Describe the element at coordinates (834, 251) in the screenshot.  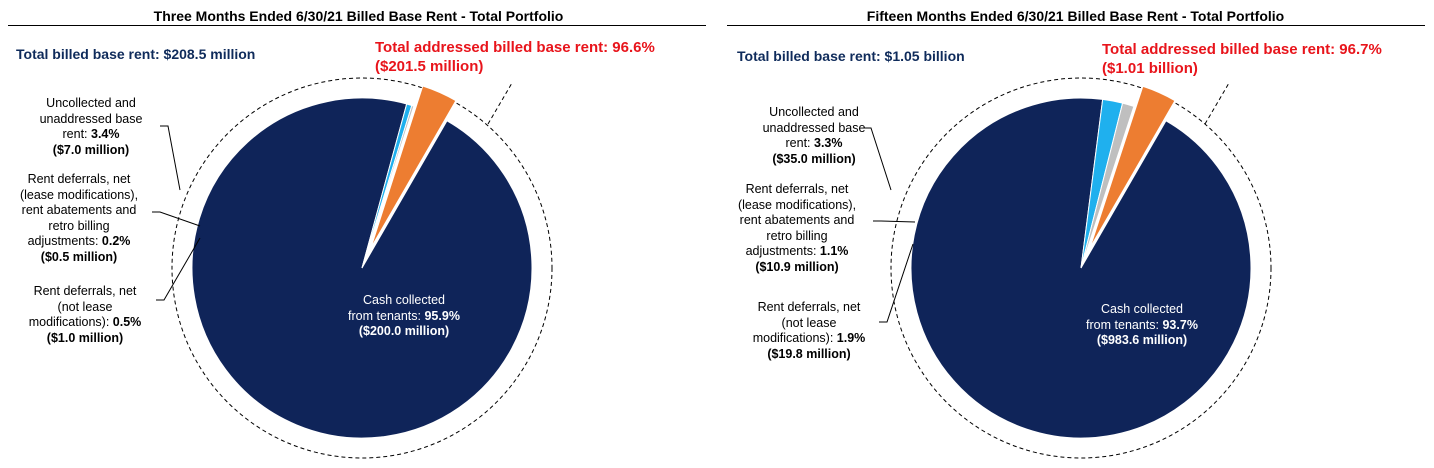
I see `label-percent: 1.1%` at that location.